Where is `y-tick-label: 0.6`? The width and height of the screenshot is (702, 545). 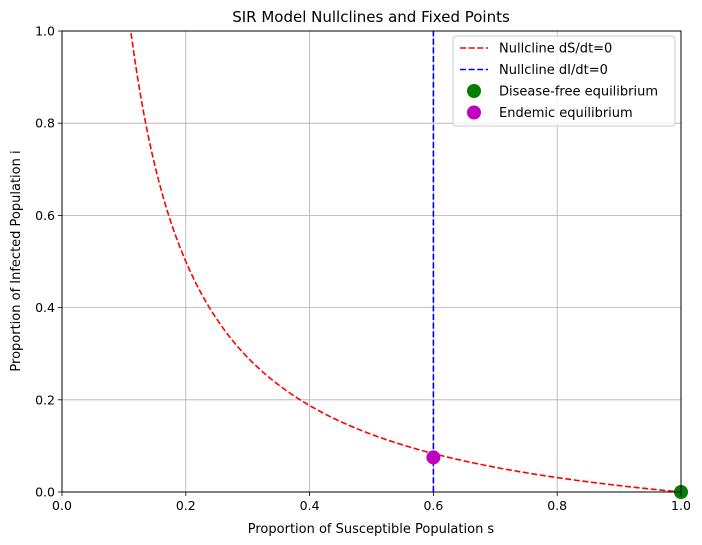 y-tick-label: 0.6 is located at coordinates (45, 215).